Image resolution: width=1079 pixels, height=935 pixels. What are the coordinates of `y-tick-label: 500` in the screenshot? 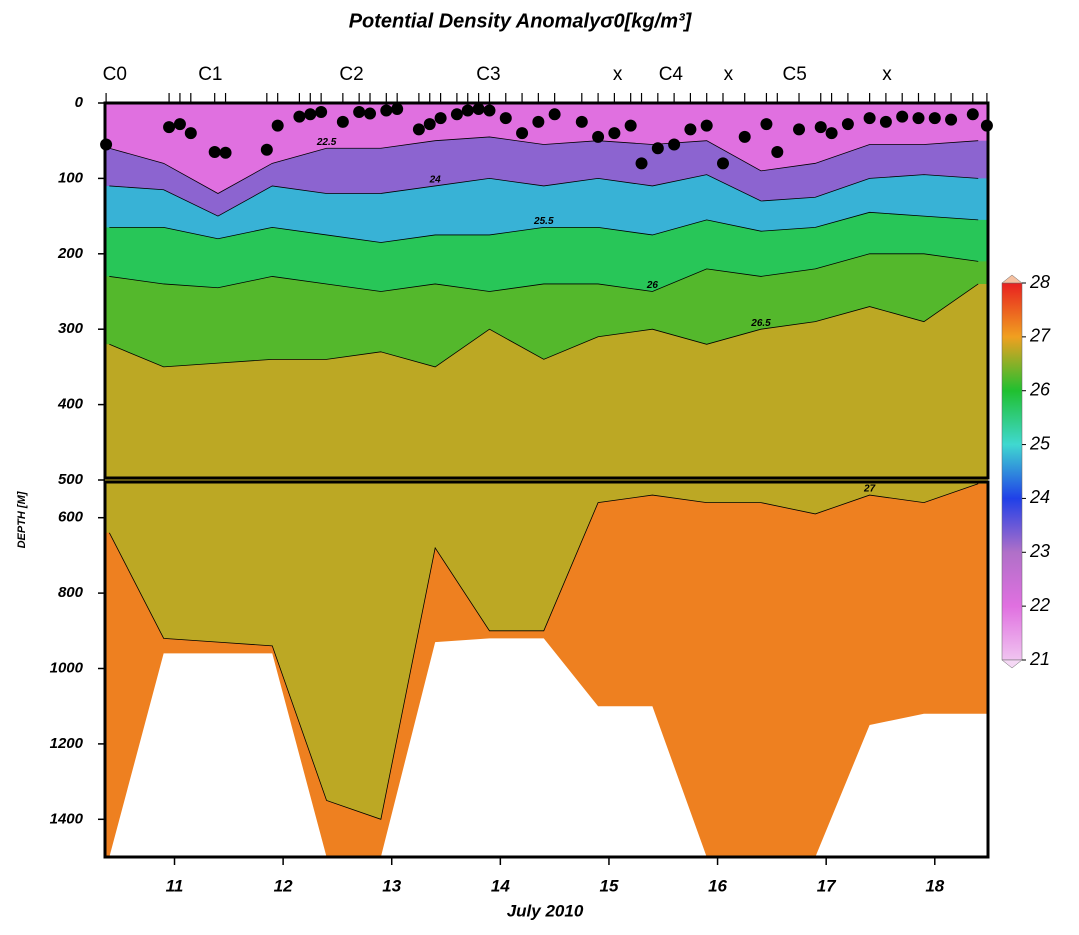 It's located at (71, 479).